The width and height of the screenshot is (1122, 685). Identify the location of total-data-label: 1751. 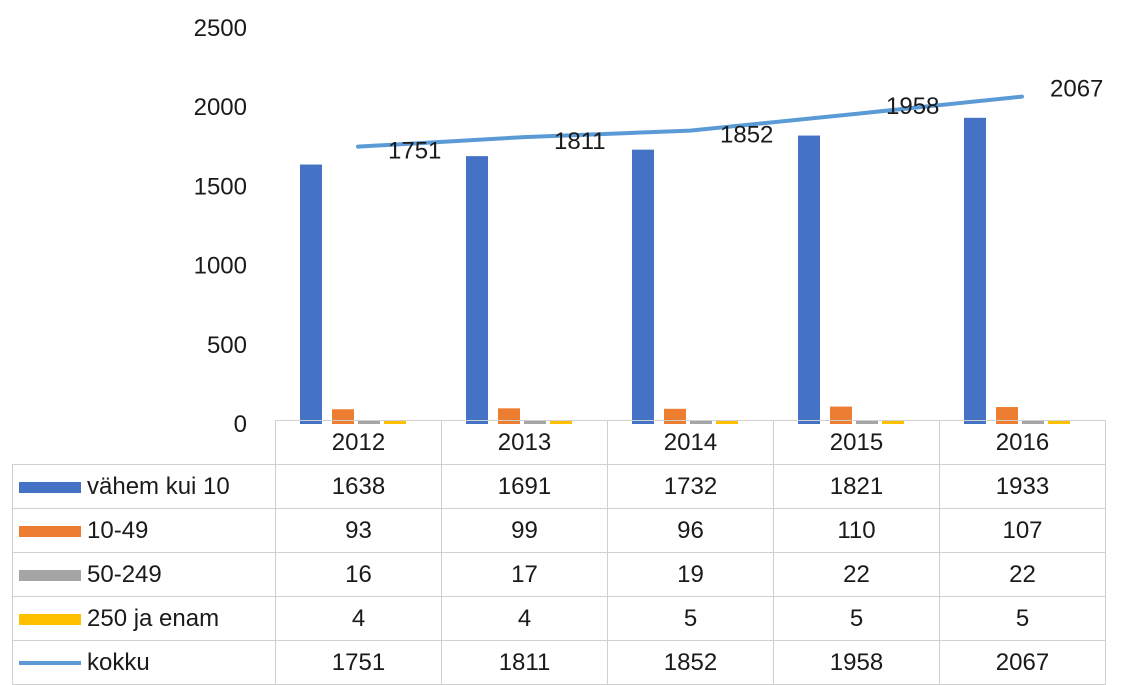
(414, 151).